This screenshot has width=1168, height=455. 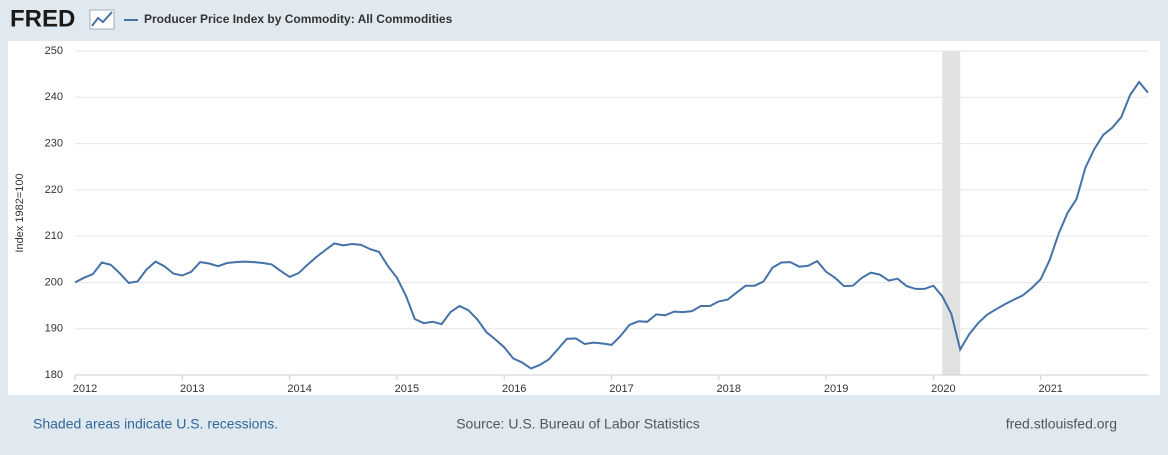 I want to click on y-tick-label: 220, so click(x=54, y=190).